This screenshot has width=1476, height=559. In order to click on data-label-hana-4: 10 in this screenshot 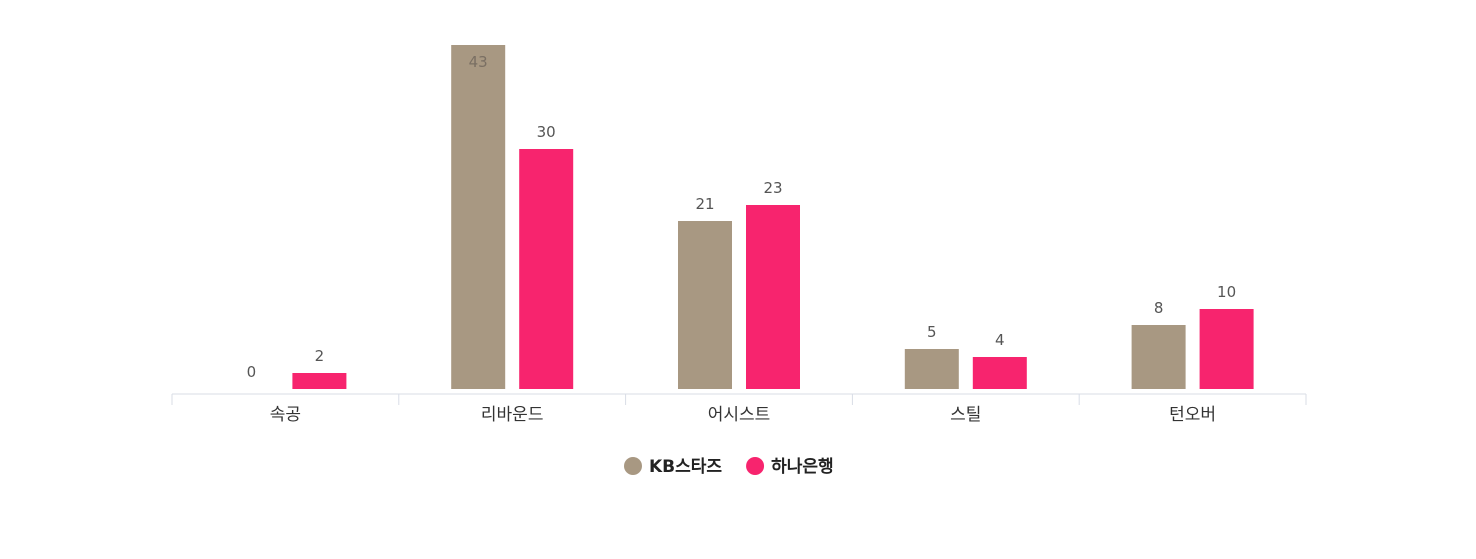, I will do `click(1226, 292)`.